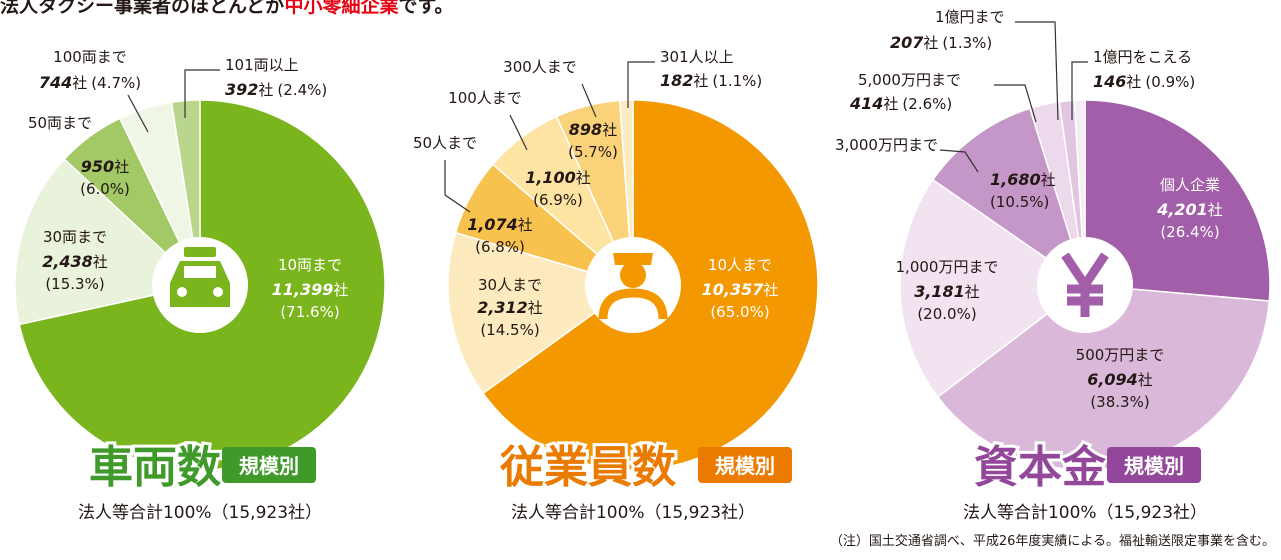  I want to click on share-label: (2.6%), so click(927, 104).